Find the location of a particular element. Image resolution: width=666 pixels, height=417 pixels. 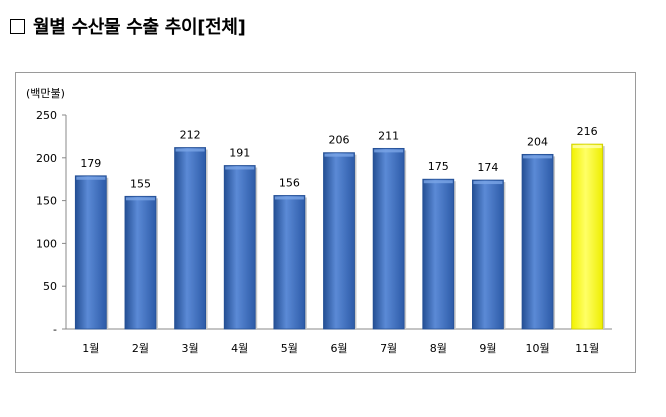

x-tick-label: 7월 is located at coordinates (388, 348).